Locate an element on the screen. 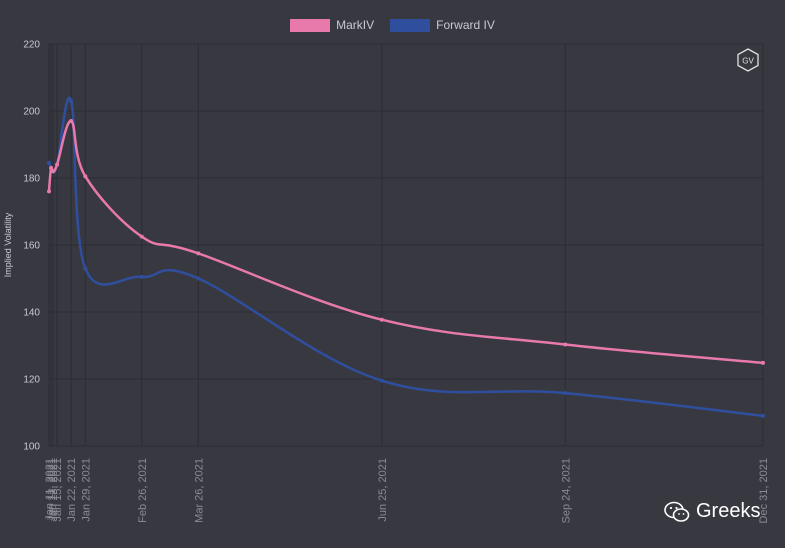 This screenshot has height=548, width=785. gv-logo-text: GV is located at coordinates (748, 61).